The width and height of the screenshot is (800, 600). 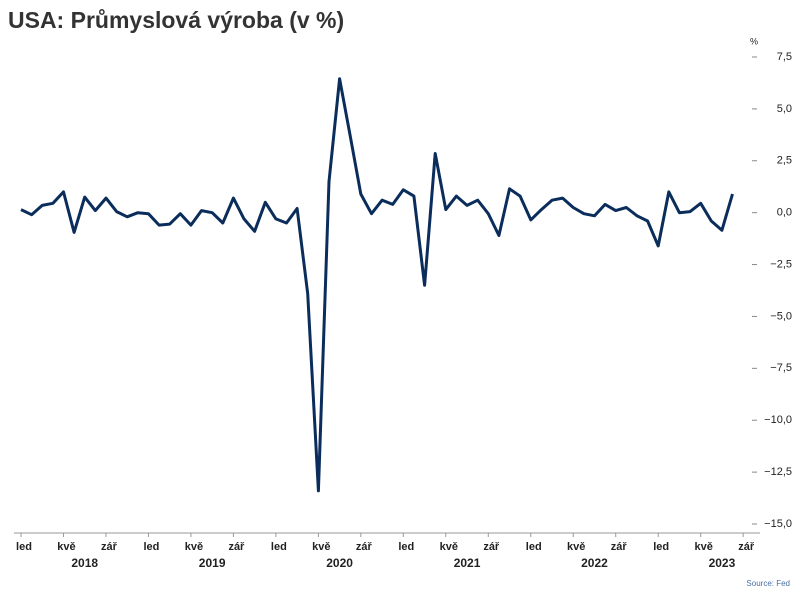 I want to click on y-tick-label: −5,0, so click(x=781, y=316).